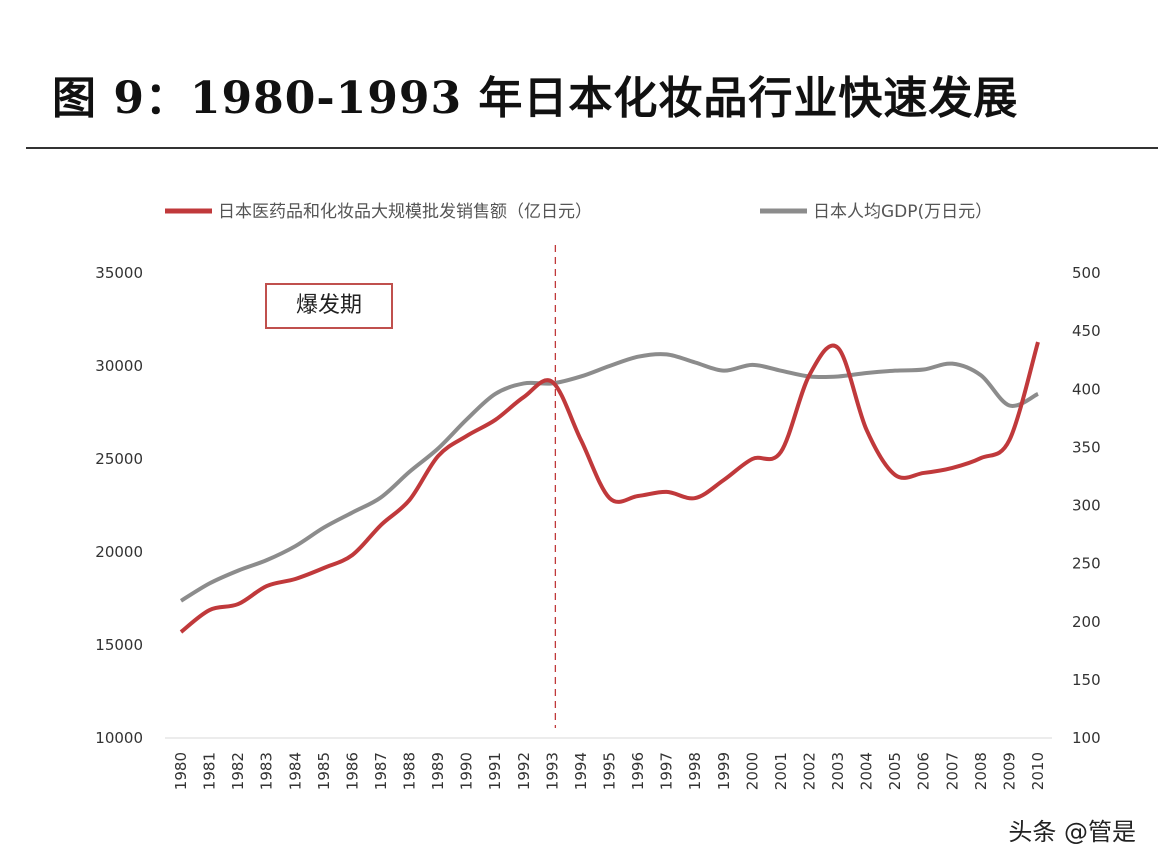  I want to click on y-left-tick-label: 35000, so click(119, 273).